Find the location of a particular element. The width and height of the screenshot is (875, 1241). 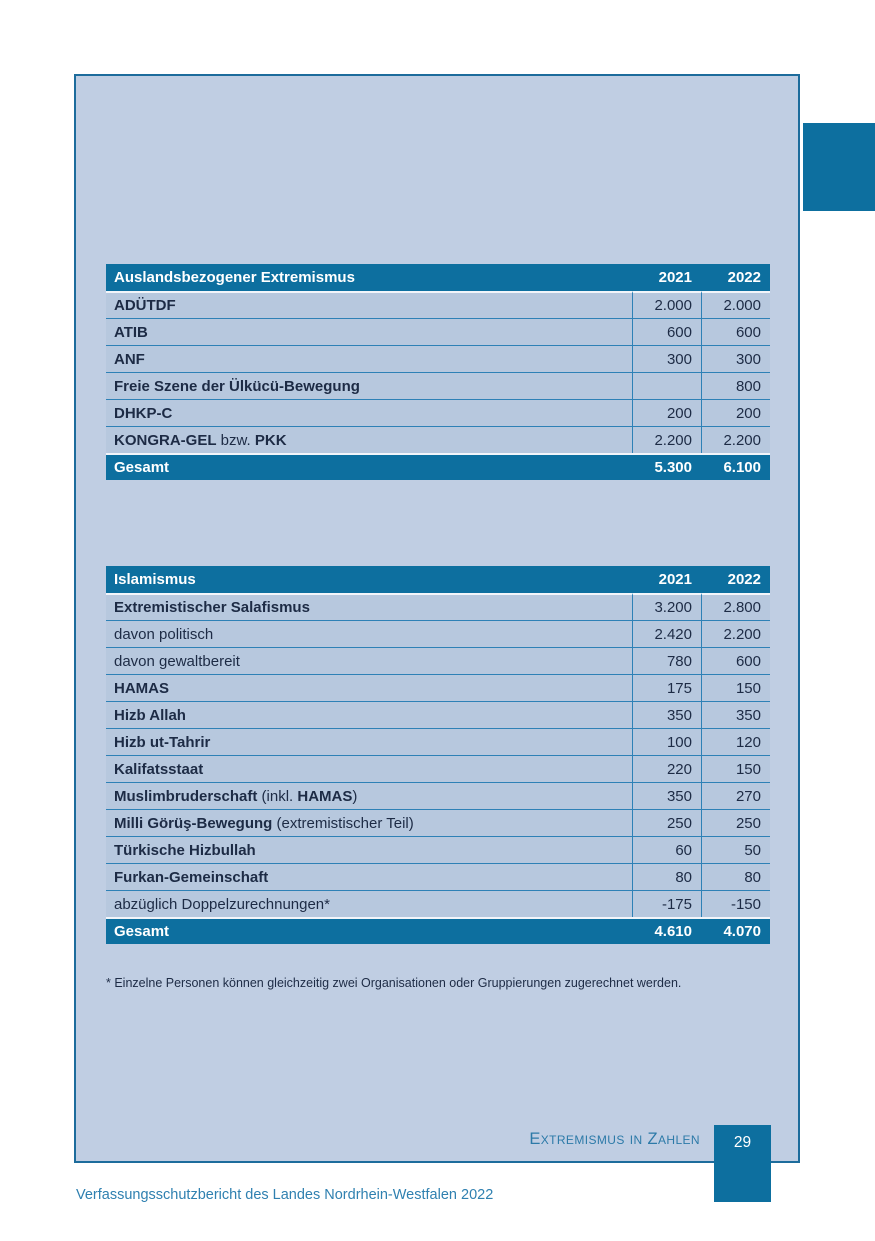

table-row: Hizb Allah 350 350 is located at coordinates (438, 714).